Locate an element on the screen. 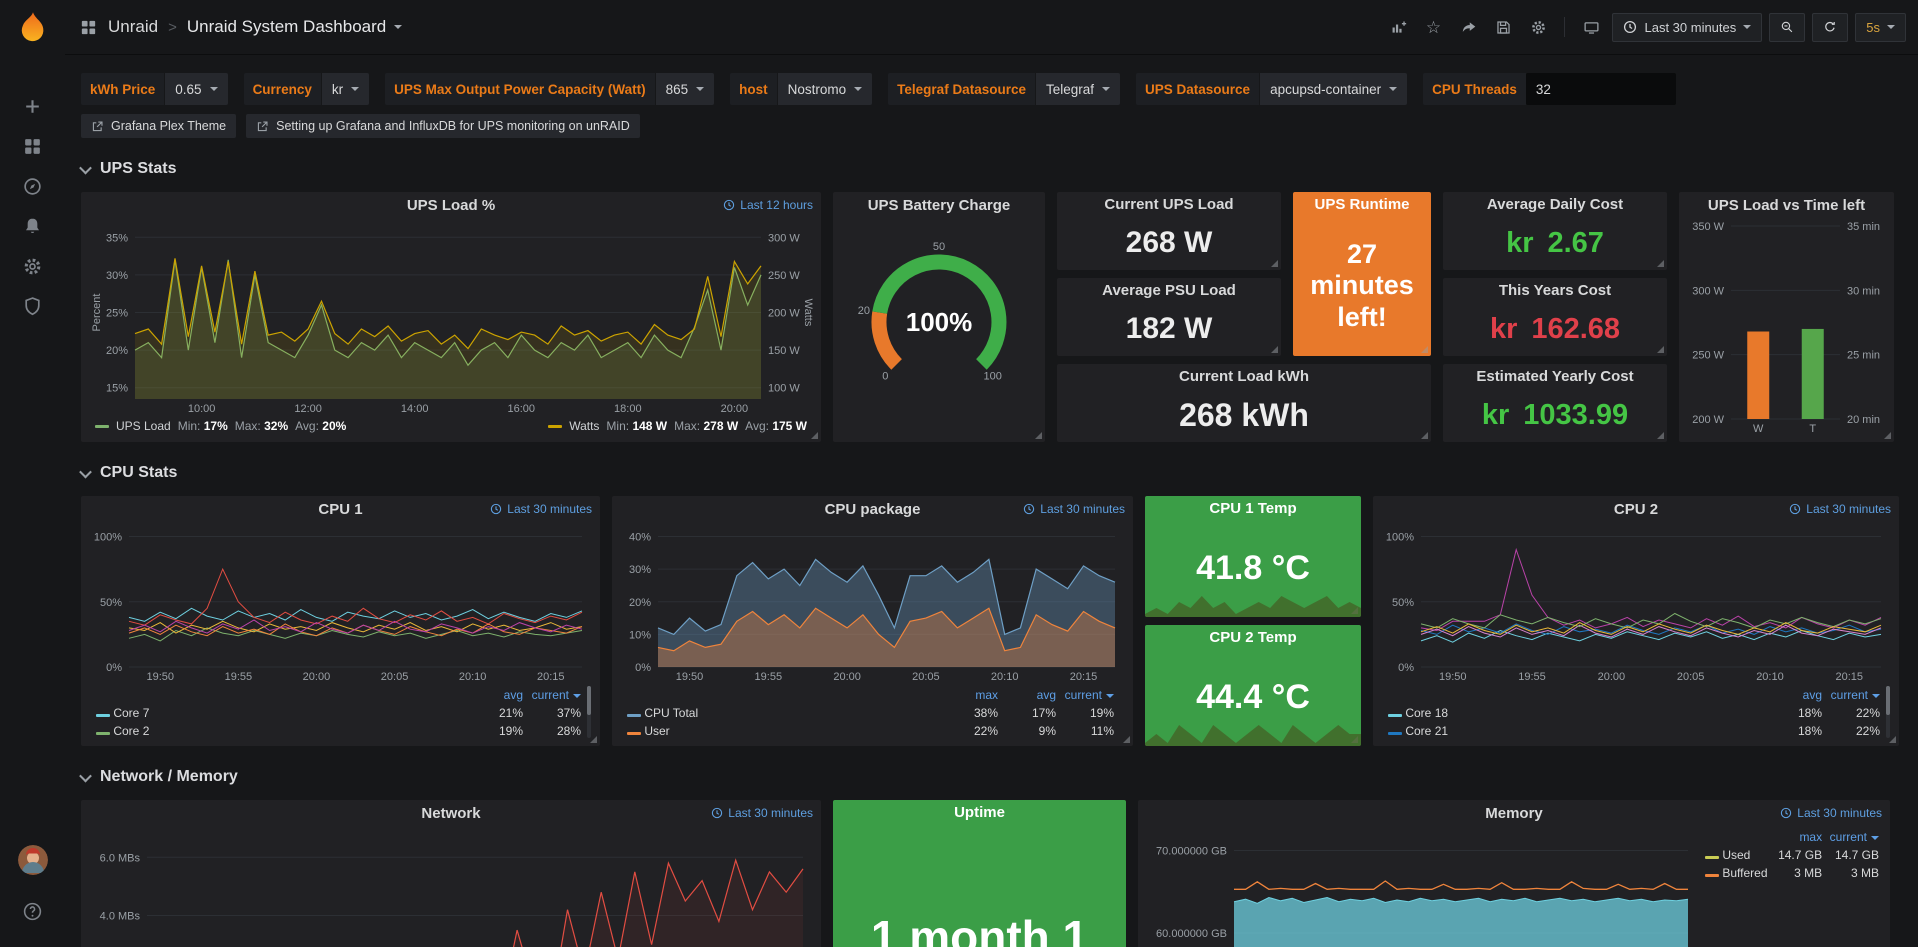 The width and height of the screenshot is (1918, 947). external-link-icon is located at coordinates (97, 125).